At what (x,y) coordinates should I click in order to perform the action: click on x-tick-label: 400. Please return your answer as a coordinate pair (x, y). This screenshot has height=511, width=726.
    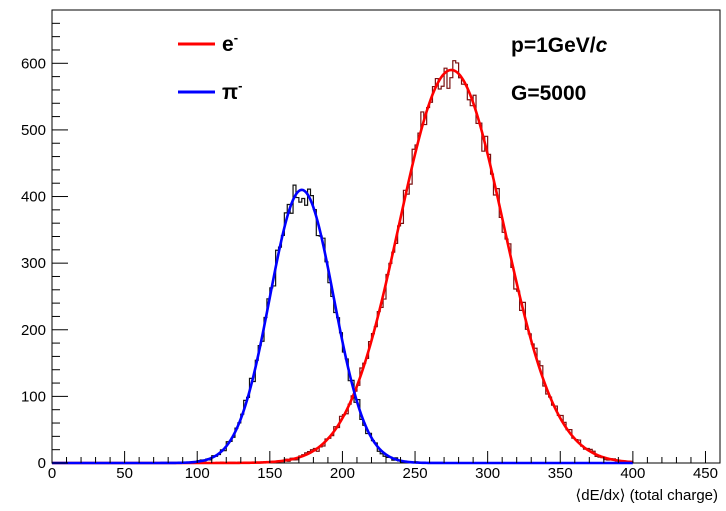
    Looking at the image, I should click on (632, 473).